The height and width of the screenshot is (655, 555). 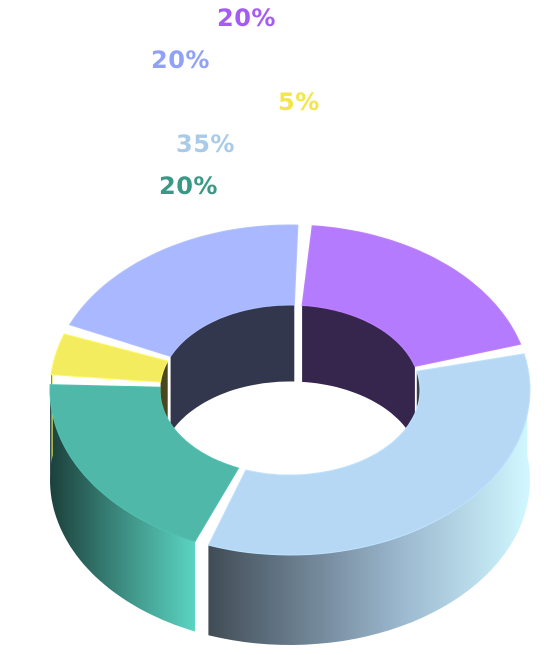 I want to click on data-label-2: 20%, so click(x=180, y=60).